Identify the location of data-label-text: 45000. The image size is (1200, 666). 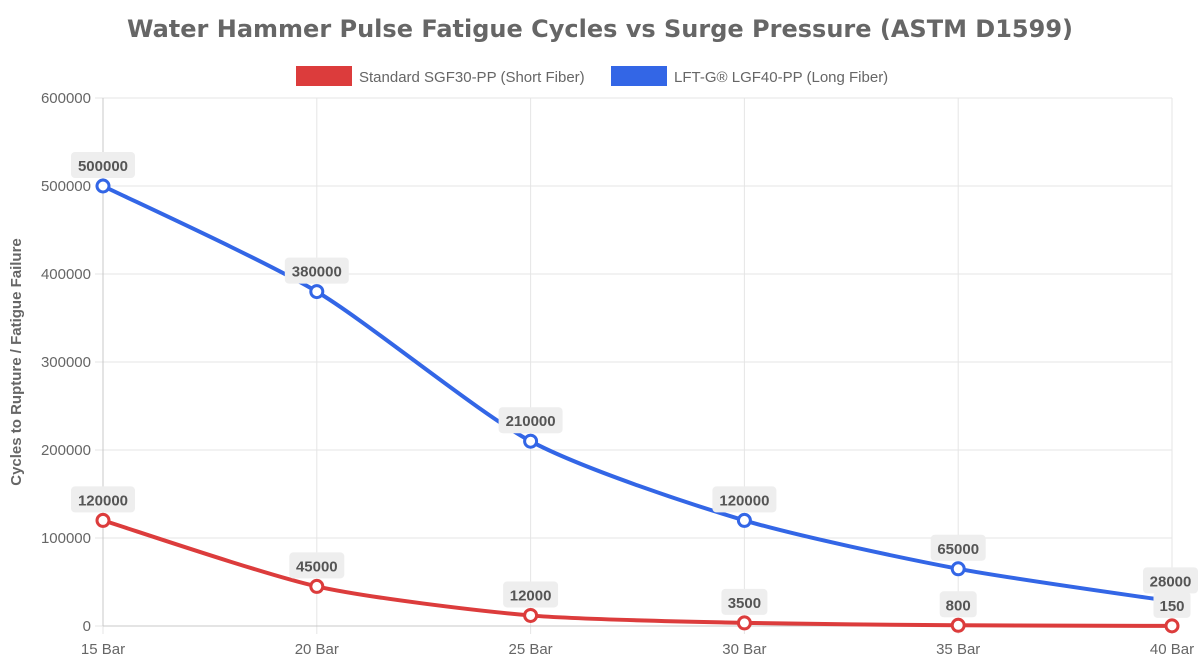
(317, 566).